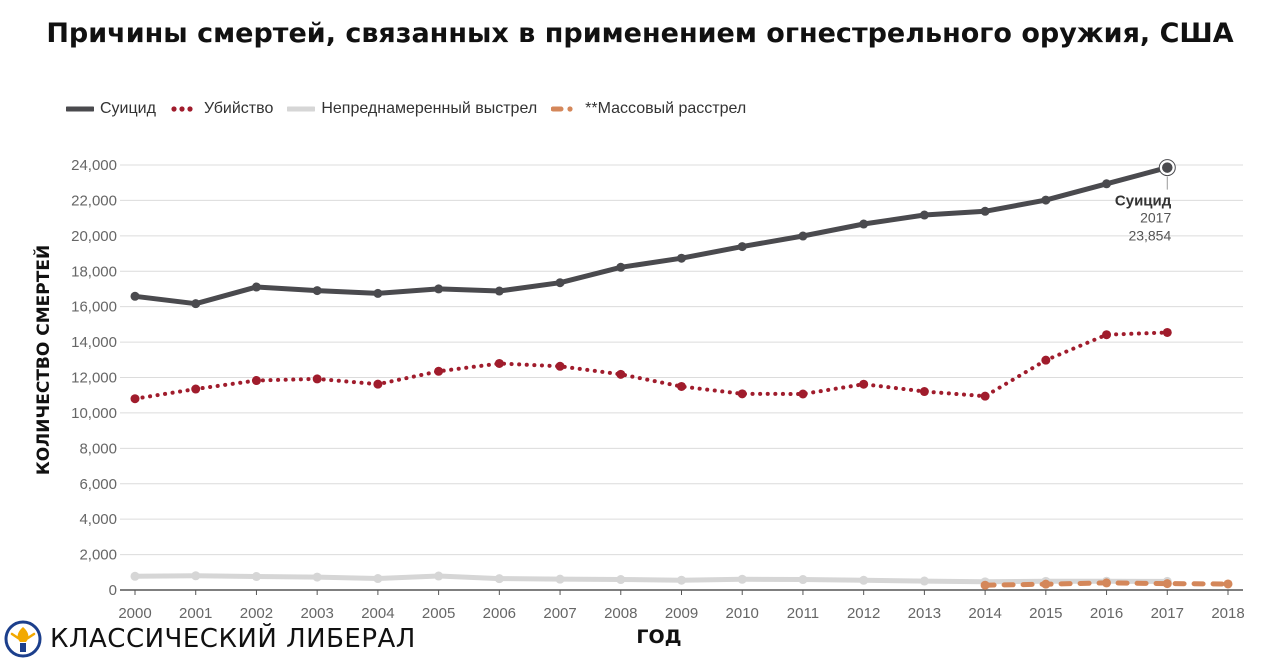  Describe the element at coordinates (803, 613) in the screenshot. I see `x-tick-label: 2011` at that location.